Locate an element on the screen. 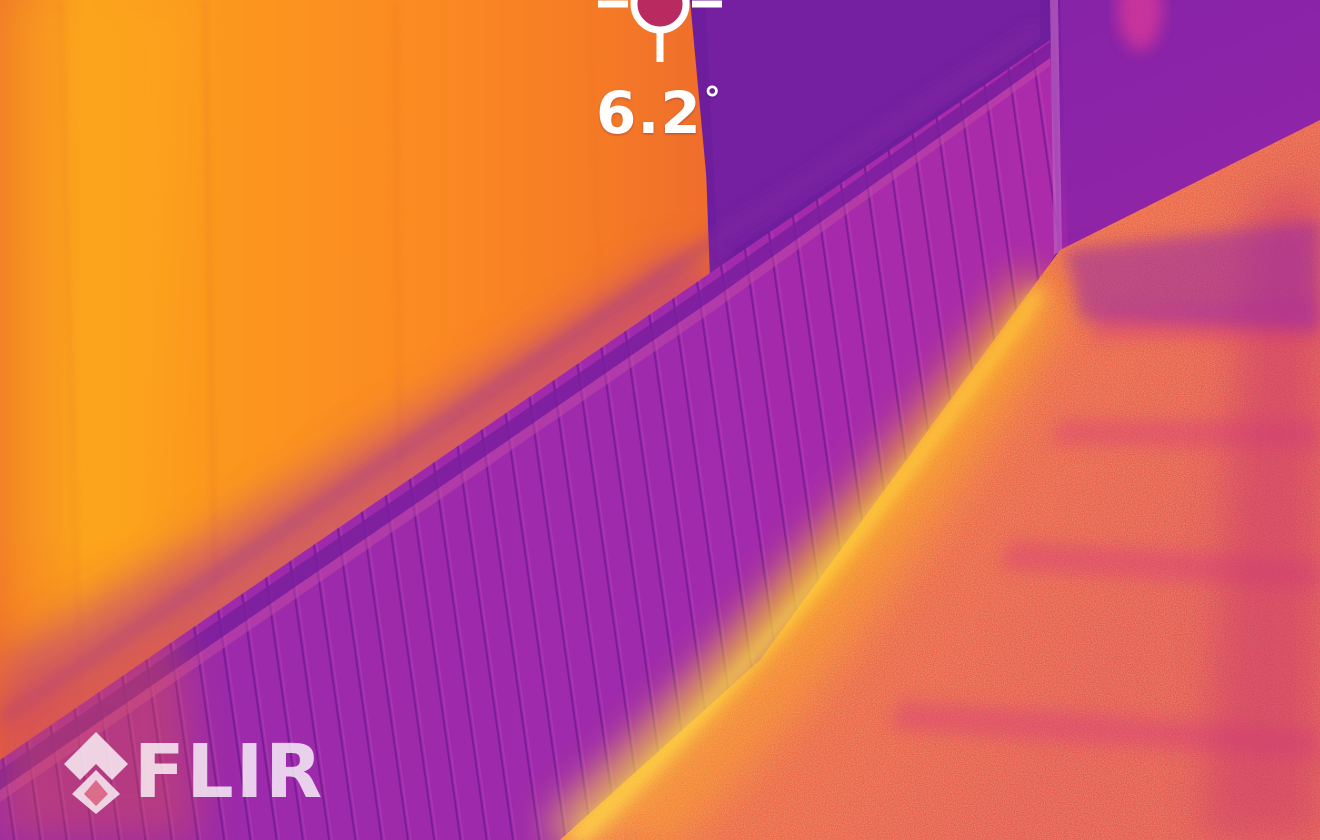 This screenshot has height=840, width=1320. crosshair-spot-icon is located at coordinates (660, 32).